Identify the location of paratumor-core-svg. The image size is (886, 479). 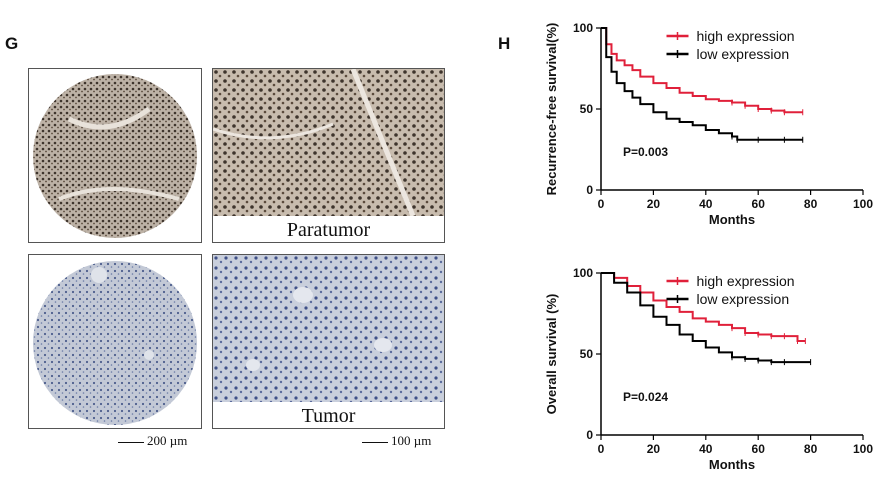
(115, 156).